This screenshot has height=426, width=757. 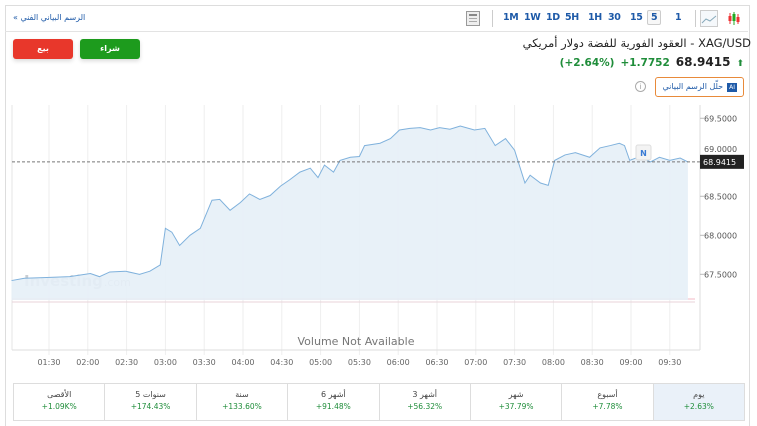 What do you see at coordinates (720, 149) in the screenshot?
I see `y-tick-label: 69.0000` at bounding box center [720, 149].